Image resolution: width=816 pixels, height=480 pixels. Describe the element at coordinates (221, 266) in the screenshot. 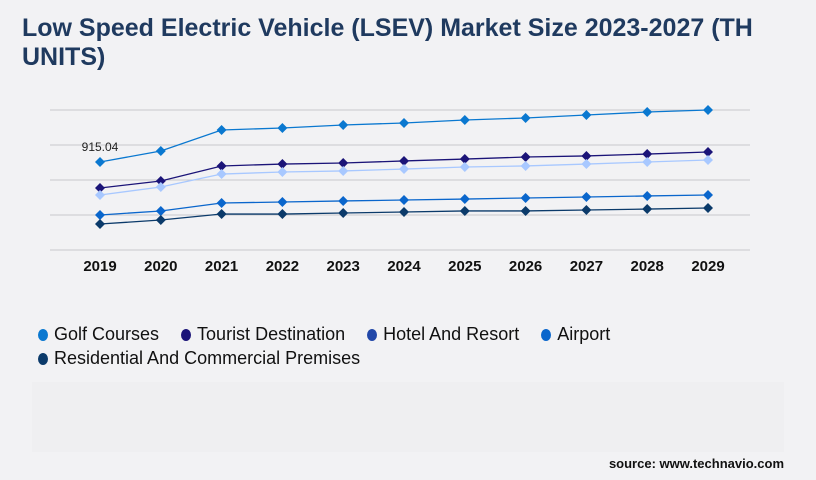

I see `x-tick-label: 2021` at that location.